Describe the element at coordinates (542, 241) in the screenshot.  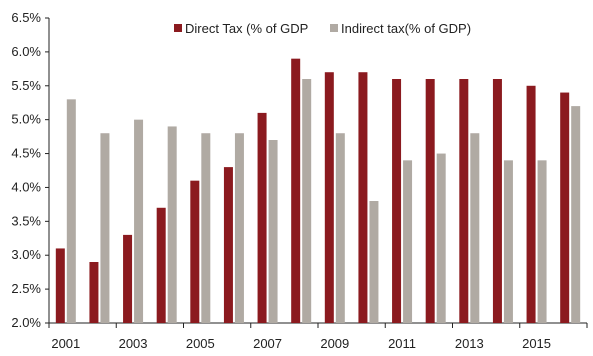
I see `indirect-tax-bar-2015` at that location.